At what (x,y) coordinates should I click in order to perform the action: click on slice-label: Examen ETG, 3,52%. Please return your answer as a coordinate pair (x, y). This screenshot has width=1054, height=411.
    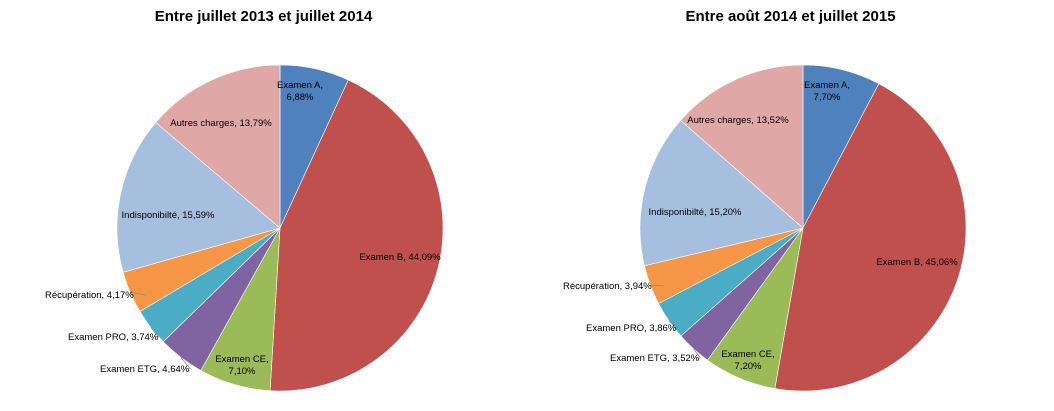
    Looking at the image, I should click on (655, 358).